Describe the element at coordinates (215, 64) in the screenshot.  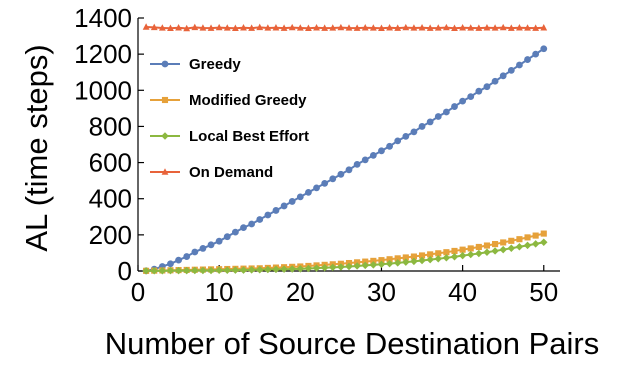
I see `legend-label: Greedy` at that location.